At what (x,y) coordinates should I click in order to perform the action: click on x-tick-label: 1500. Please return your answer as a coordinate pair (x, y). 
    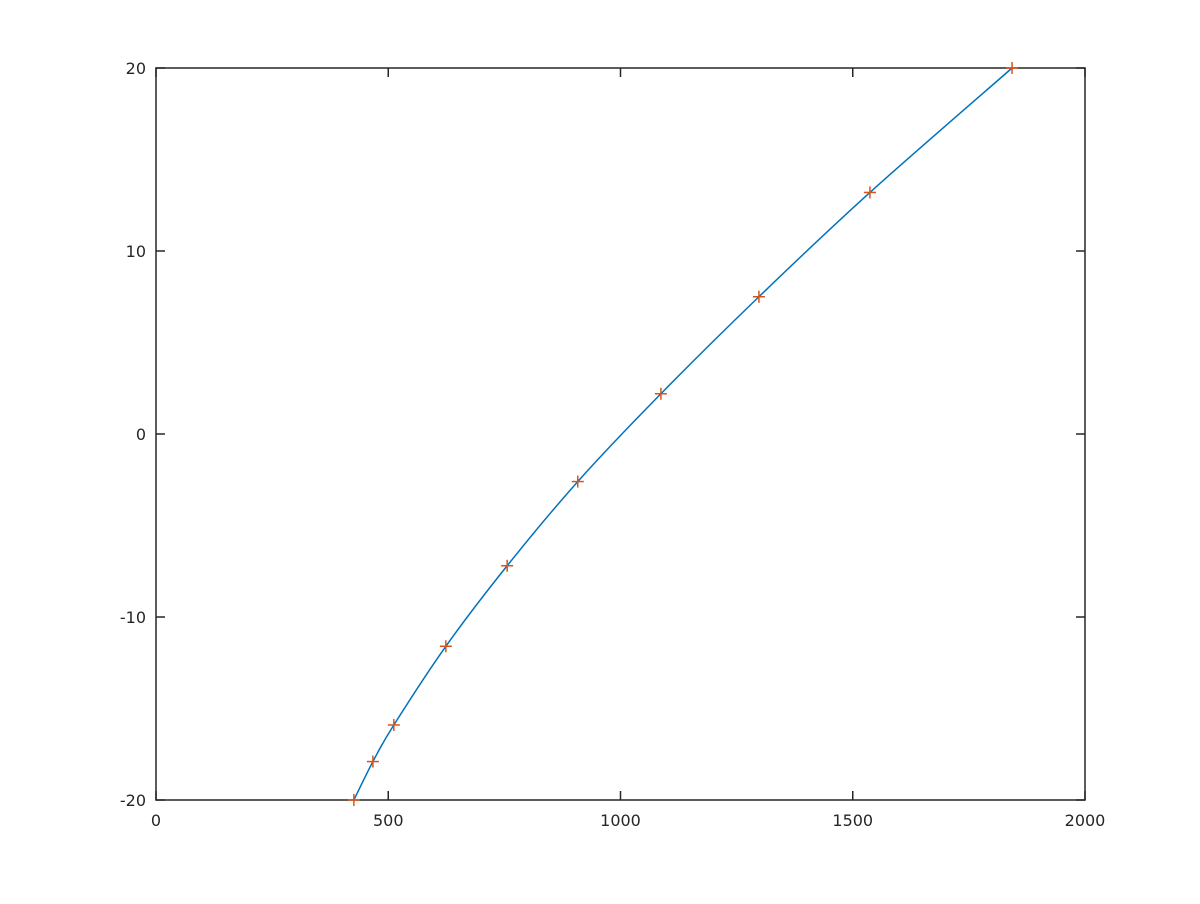
    Looking at the image, I should click on (852, 820).